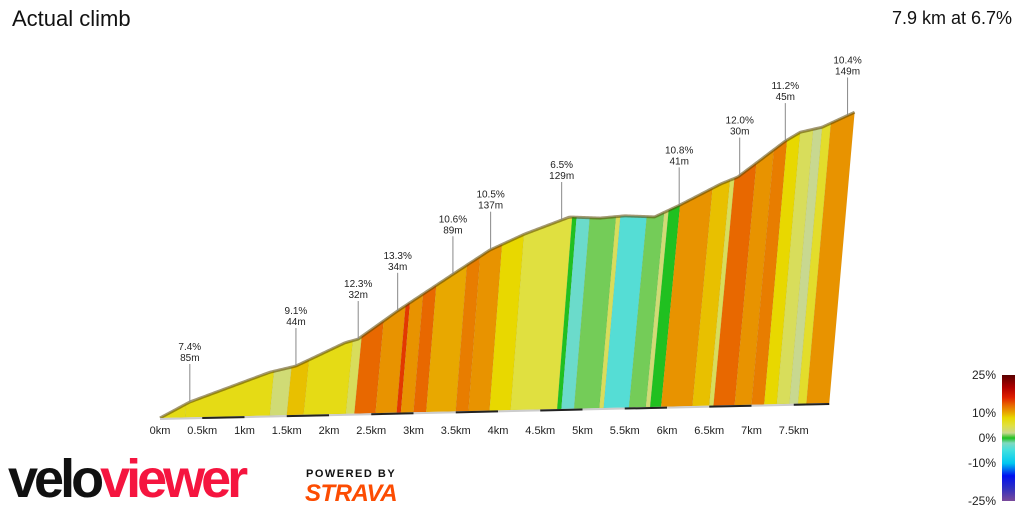 This screenshot has height=512, width=1024. What do you see at coordinates (582, 431) in the screenshot?
I see `x-tick-label: 5km` at bounding box center [582, 431].